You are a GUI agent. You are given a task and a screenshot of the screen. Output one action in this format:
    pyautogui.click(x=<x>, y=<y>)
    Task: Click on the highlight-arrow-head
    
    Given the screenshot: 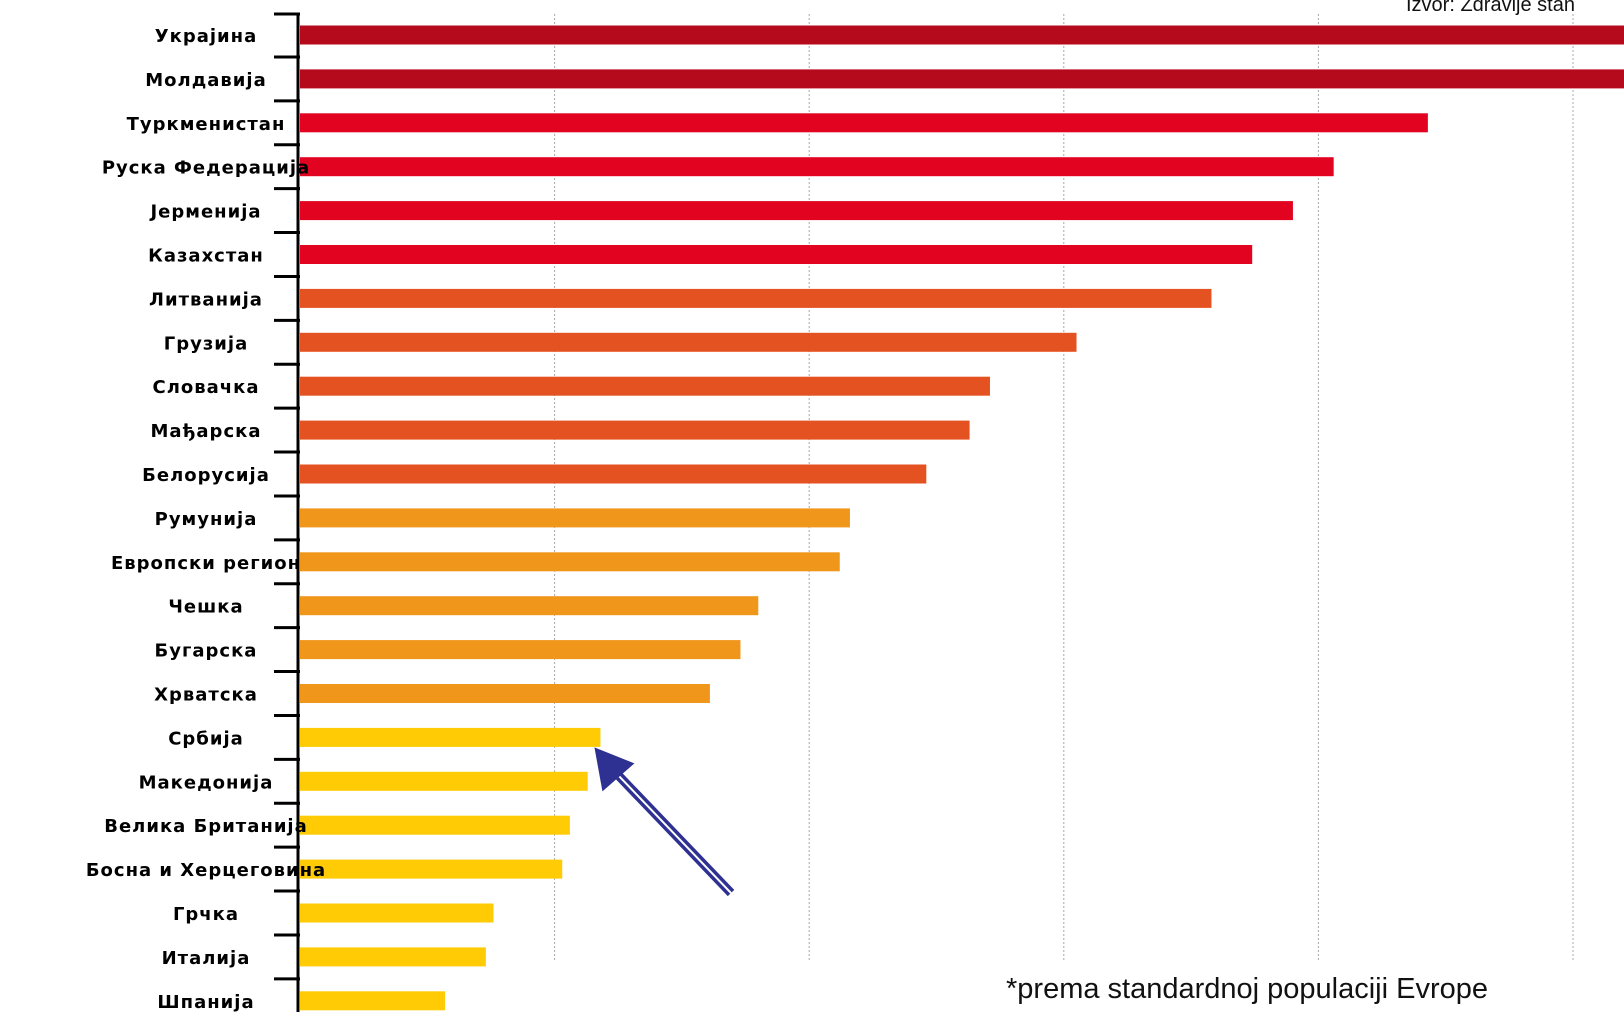 What is the action you would take?
    pyautogui.click(x=614, y=769)
    